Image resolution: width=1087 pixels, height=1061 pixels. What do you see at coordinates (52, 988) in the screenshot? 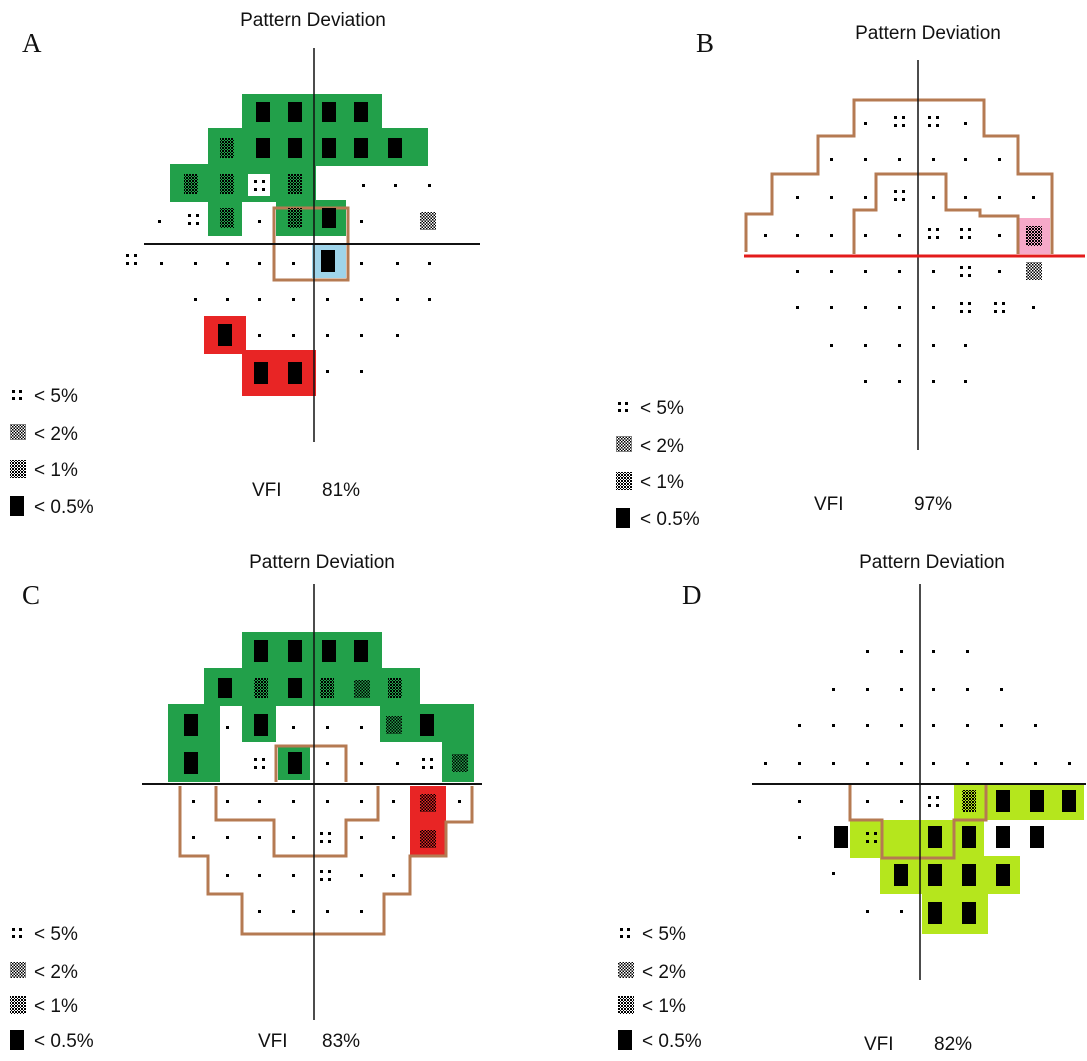
I see `legend-c: < 5% < 2% < 1% < 0.5%` at bounding box center [52, 988].